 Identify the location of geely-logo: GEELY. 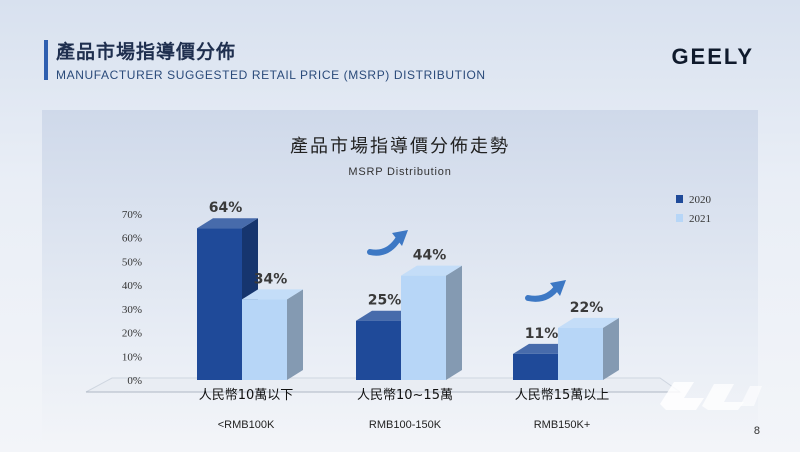
(712, 56).